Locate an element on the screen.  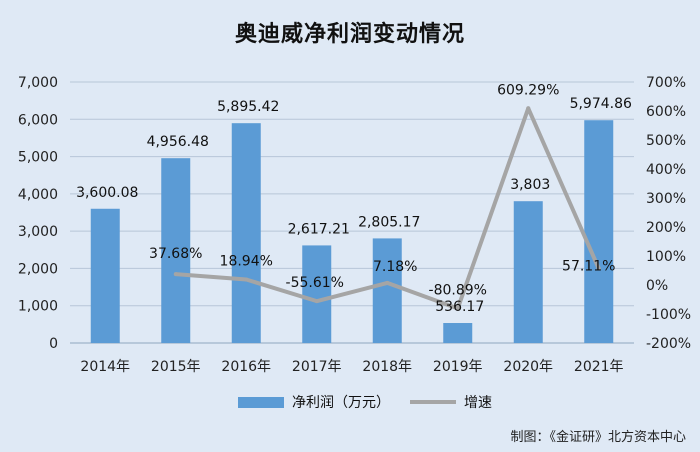
x-tick-label: 2014年 is located at coordinates (105, 367).